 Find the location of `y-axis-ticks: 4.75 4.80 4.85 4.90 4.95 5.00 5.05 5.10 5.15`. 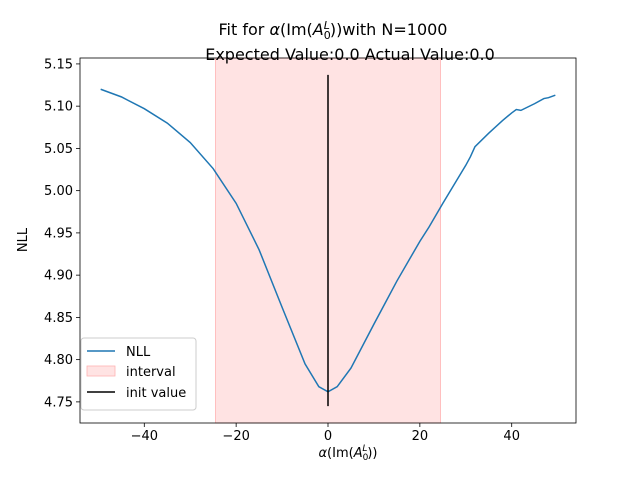

y-axis-ticks: 4.75 4.80 4.85 4.90 4.95 5.00 5.05 5.10 5.15 is located at coordinates (62, 233).